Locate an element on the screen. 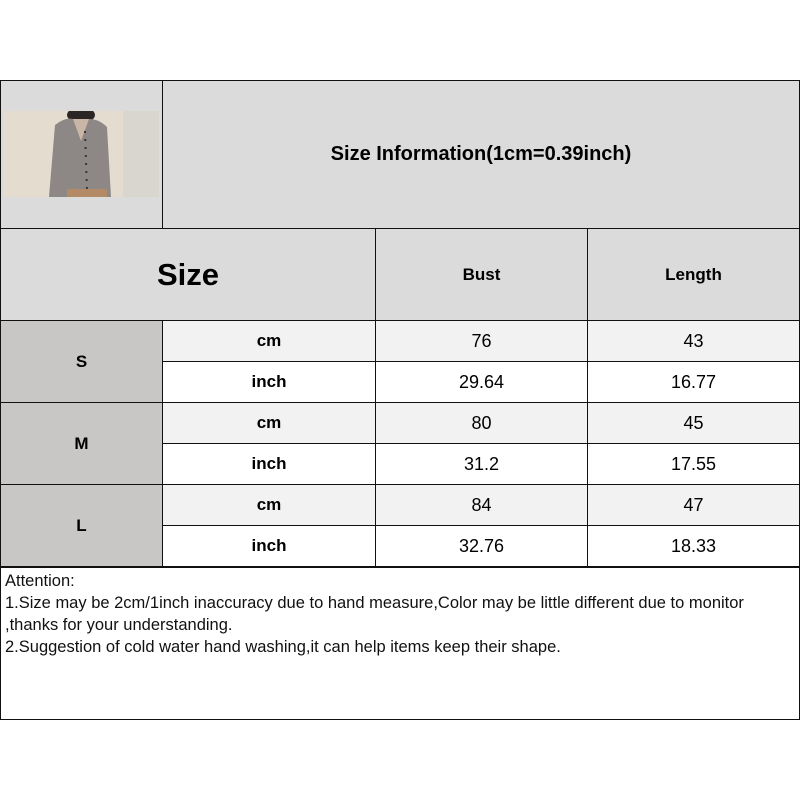 The image size is (800, 800). length-value: 43 is located at coordinates (693, 341).